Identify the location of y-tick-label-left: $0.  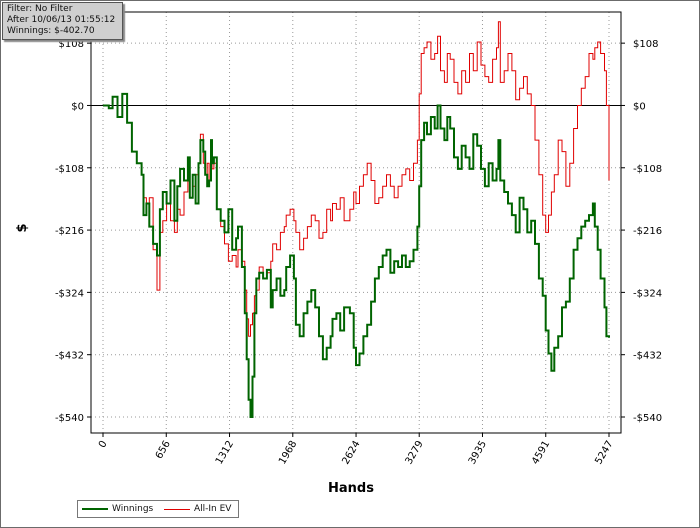
(77, 106).